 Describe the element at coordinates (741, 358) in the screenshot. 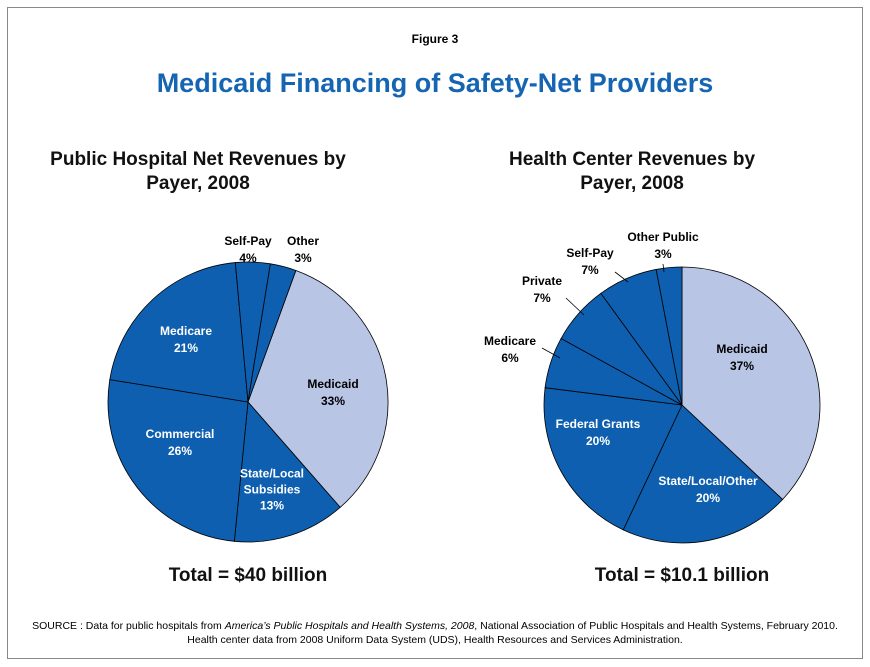

I see `slice-label: Medicaid 37%` at that location.